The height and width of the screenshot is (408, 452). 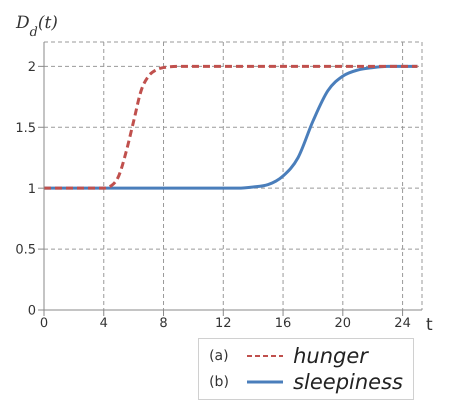 What do you see at coordinates (25, 128) in the screenshot?
I see `y-tick-label: 1.5` at bounding box center [25, 128].